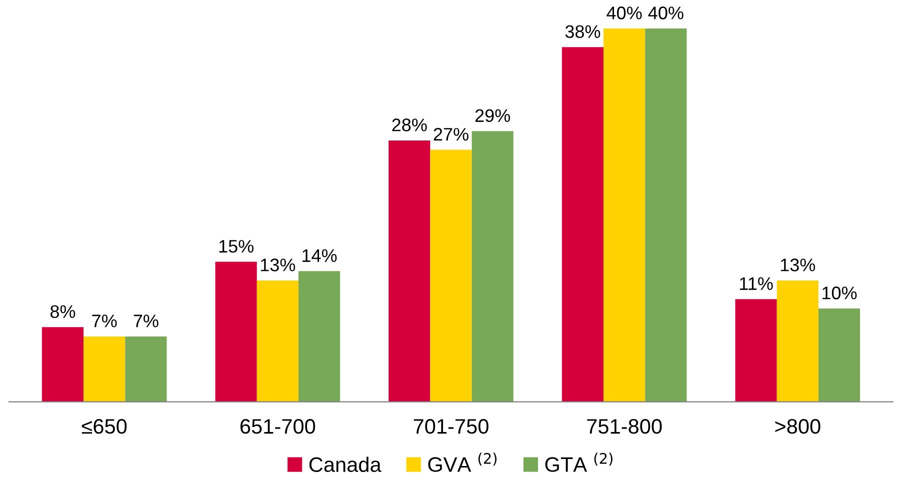 The image size is (902, 490). I want to click on x-tick-label: 751-800, so click(624, 426).